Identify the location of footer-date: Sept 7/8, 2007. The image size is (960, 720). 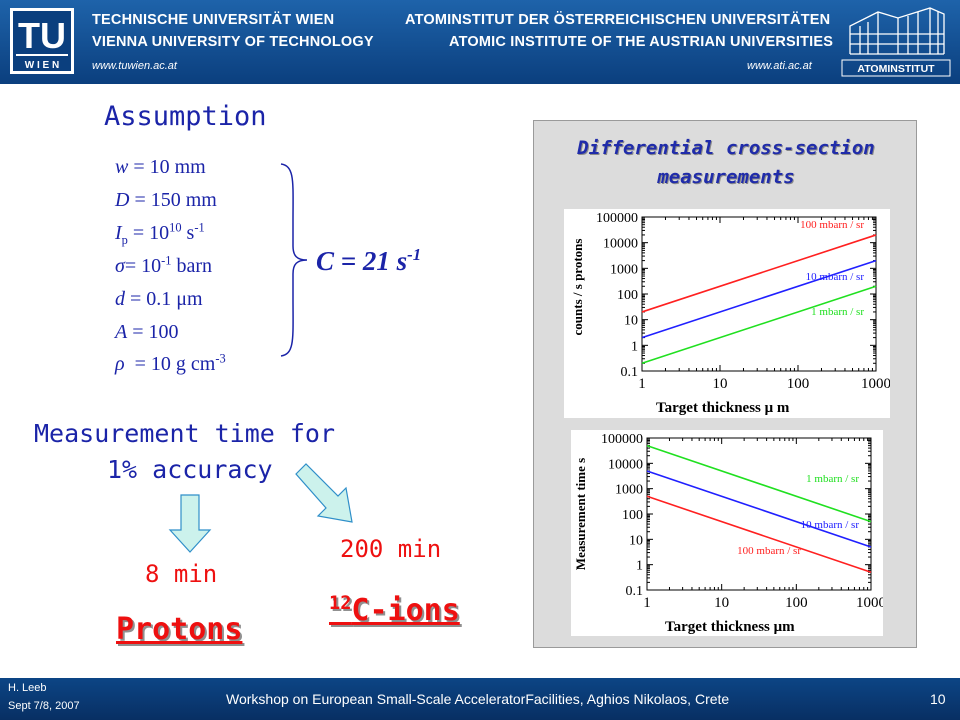
(44, 706).